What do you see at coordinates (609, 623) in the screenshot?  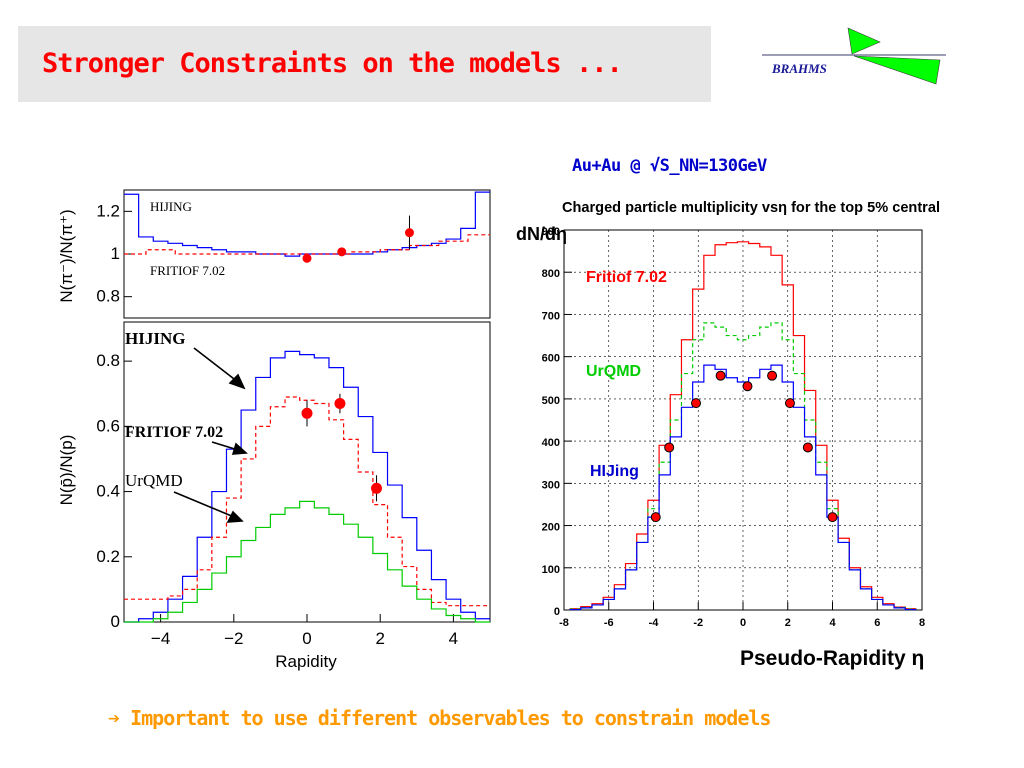 I see `p2-xtick-label: -6` at bounding box center [609, 623].